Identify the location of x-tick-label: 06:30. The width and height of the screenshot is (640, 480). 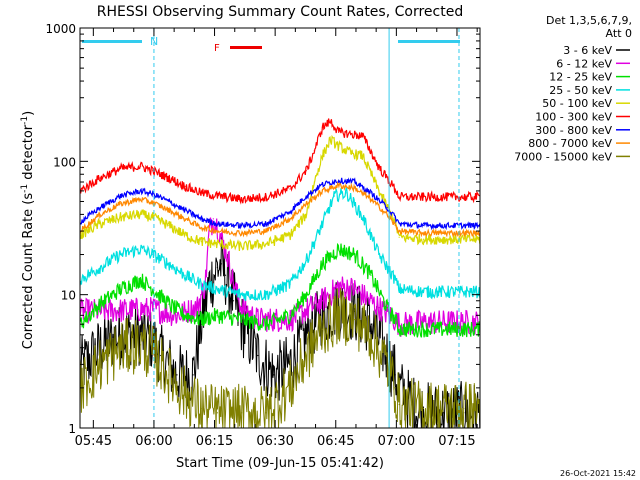
(274, 441).